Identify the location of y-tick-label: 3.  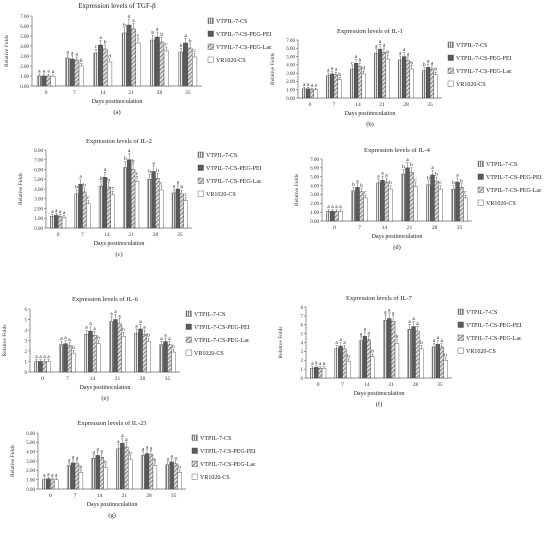
(302, 352).